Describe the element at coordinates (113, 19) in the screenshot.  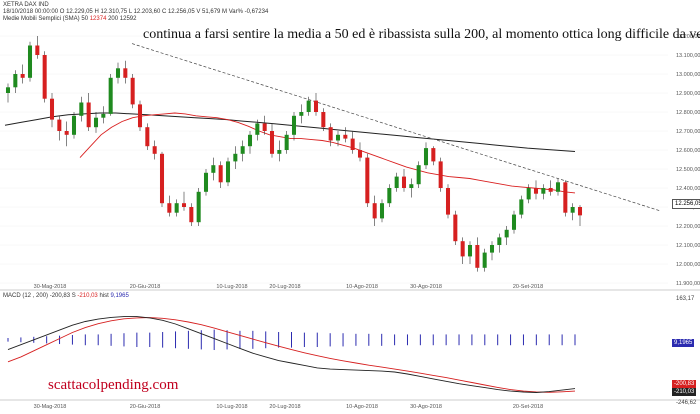
I see `ma200-label: 200` at that location.